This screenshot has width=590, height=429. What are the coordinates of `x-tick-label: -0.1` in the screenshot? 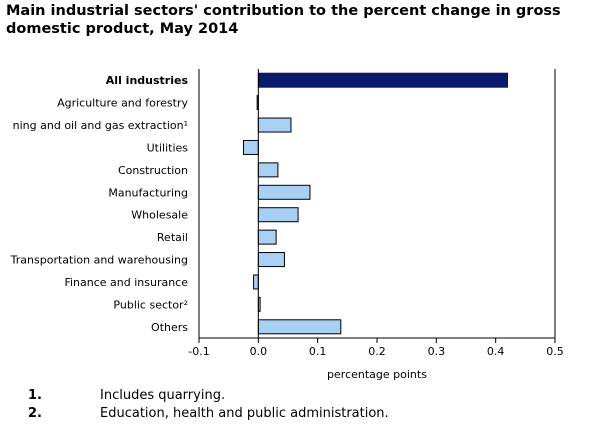 It's located at (198, 351).